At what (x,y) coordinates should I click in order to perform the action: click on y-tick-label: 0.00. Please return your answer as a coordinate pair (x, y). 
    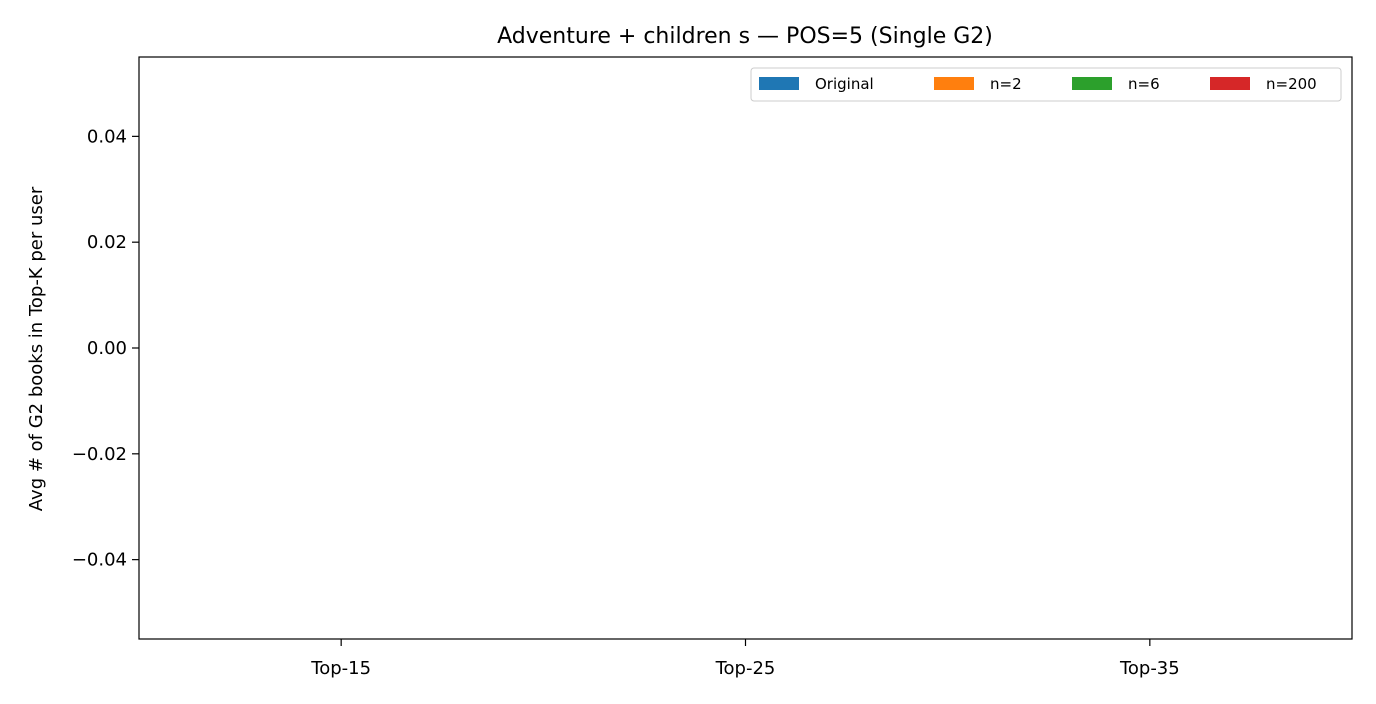
    Looking at the image, I should click on (107, 348).